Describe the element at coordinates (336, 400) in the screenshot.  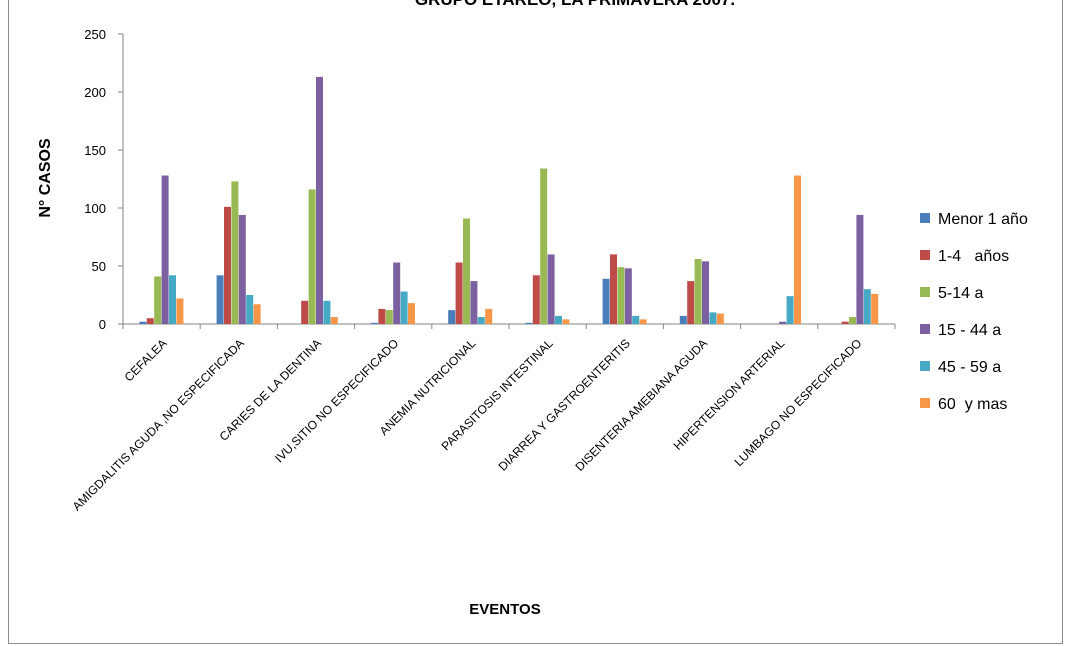
I see `category-label: IVU,SITIO NO ESPECIFICADO` at that location.